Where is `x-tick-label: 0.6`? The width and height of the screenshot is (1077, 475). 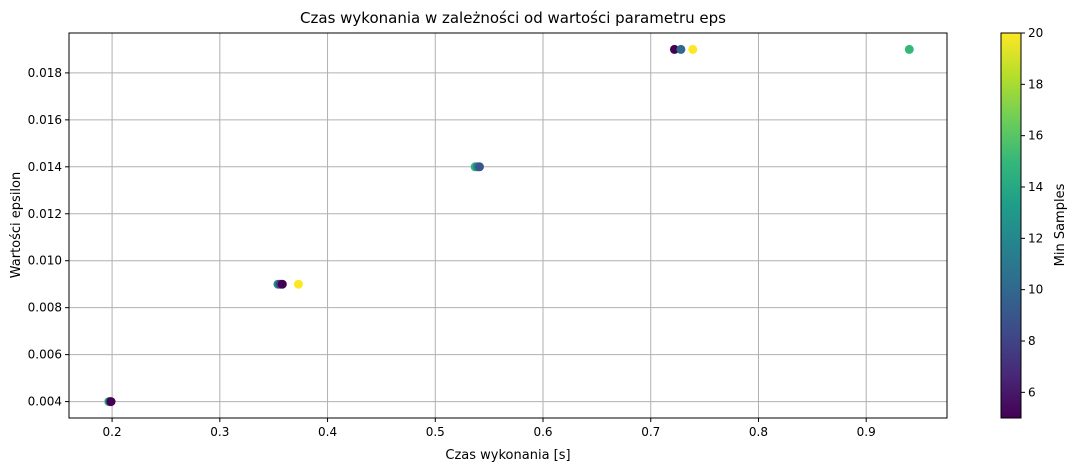
x-tick-label: 0.6 is located at coordinates (542, 432).